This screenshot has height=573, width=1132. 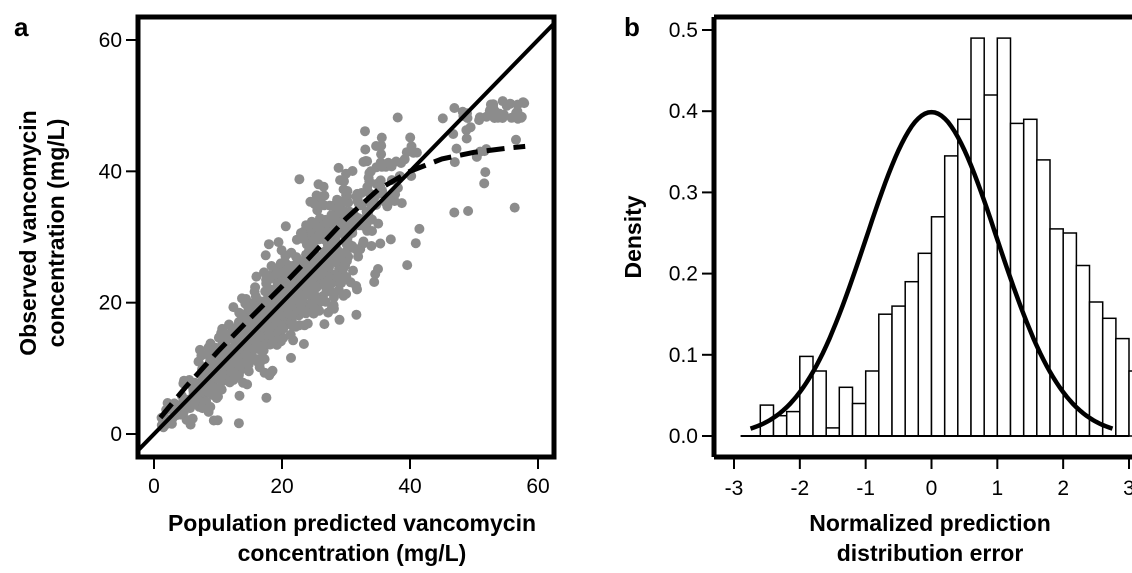 I want to click on y-tick-label: 40, so click(x=110, y=171).